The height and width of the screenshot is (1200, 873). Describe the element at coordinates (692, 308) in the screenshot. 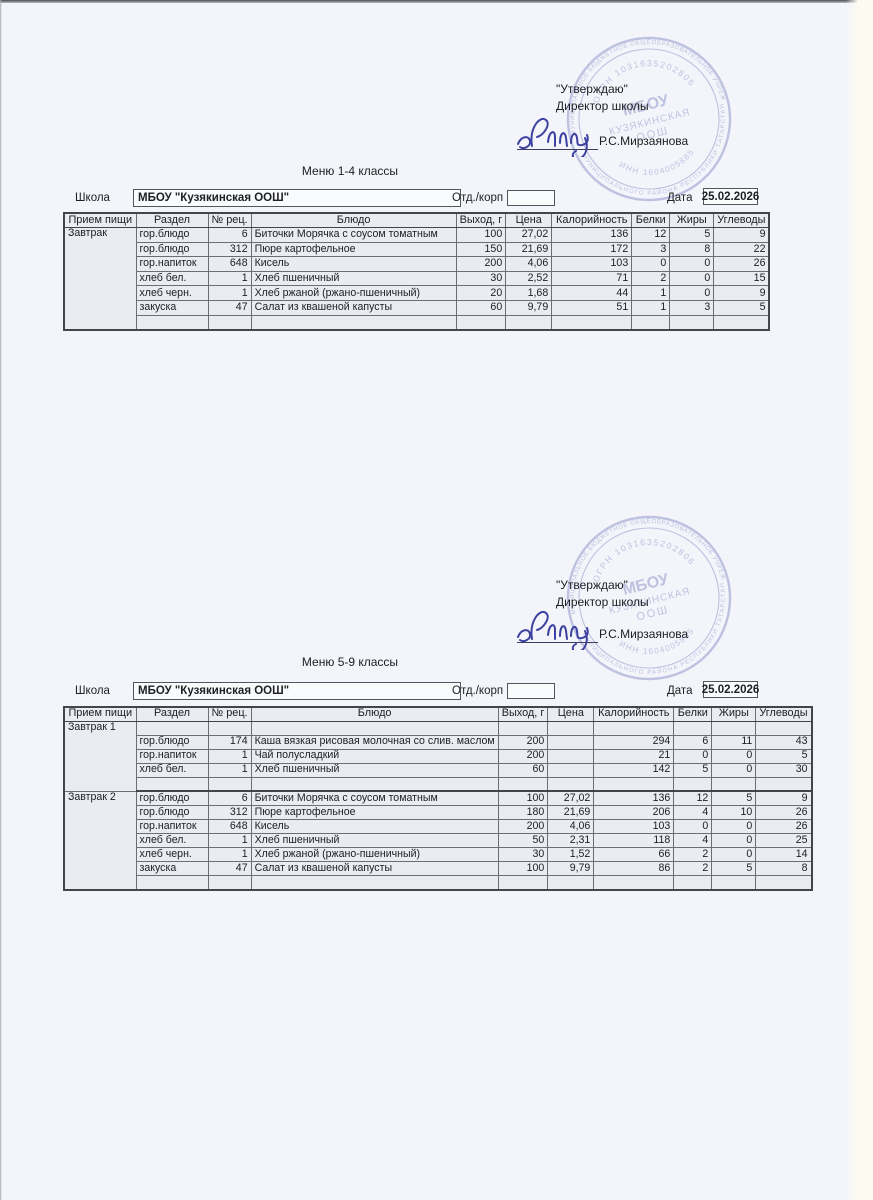

I see `fat-cell: 3` at that location.